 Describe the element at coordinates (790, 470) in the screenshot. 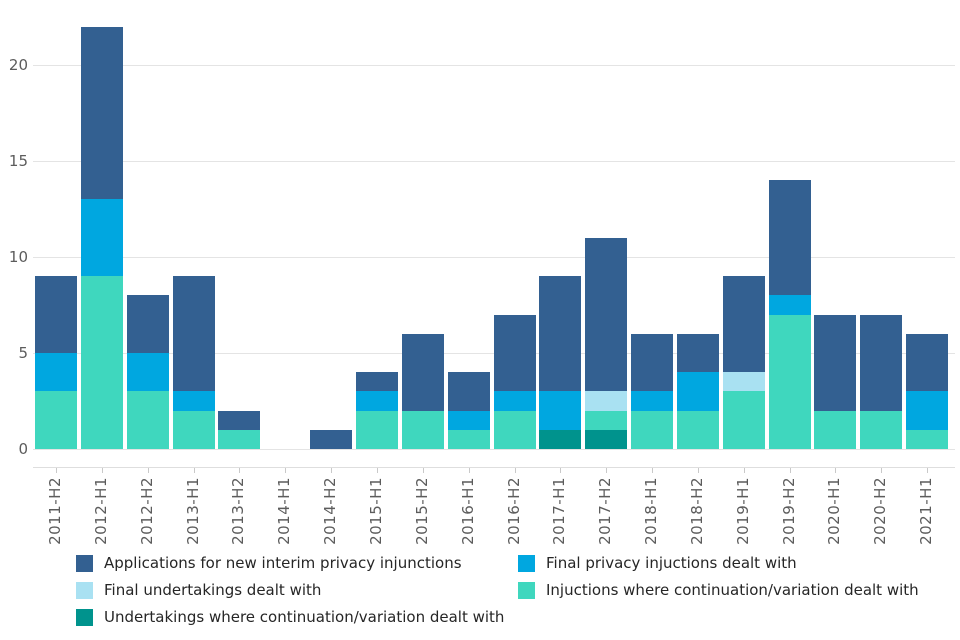

I see `x-tick-2019-H2` at that location.